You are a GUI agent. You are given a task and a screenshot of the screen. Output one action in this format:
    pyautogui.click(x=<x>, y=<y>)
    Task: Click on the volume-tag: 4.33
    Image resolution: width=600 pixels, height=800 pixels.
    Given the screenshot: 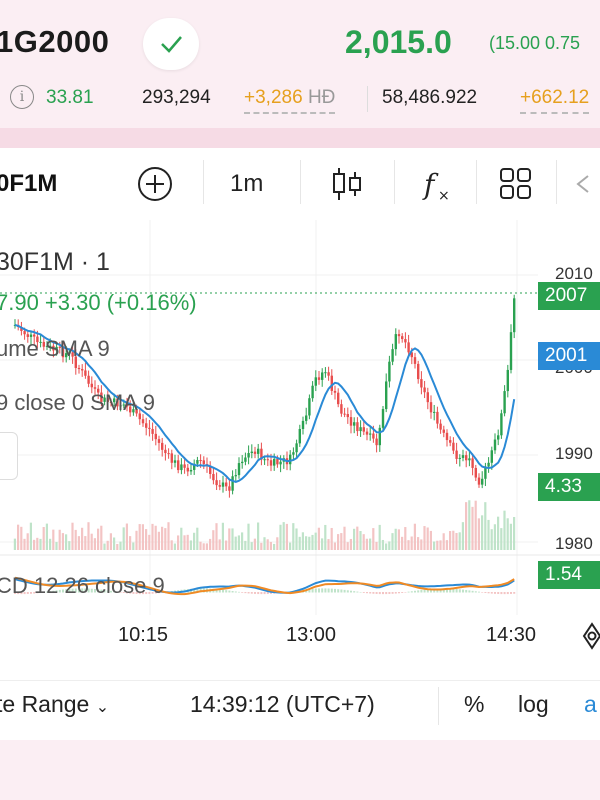 What is the action you would take?
    pyautogui.click(x=569, y=487)
    